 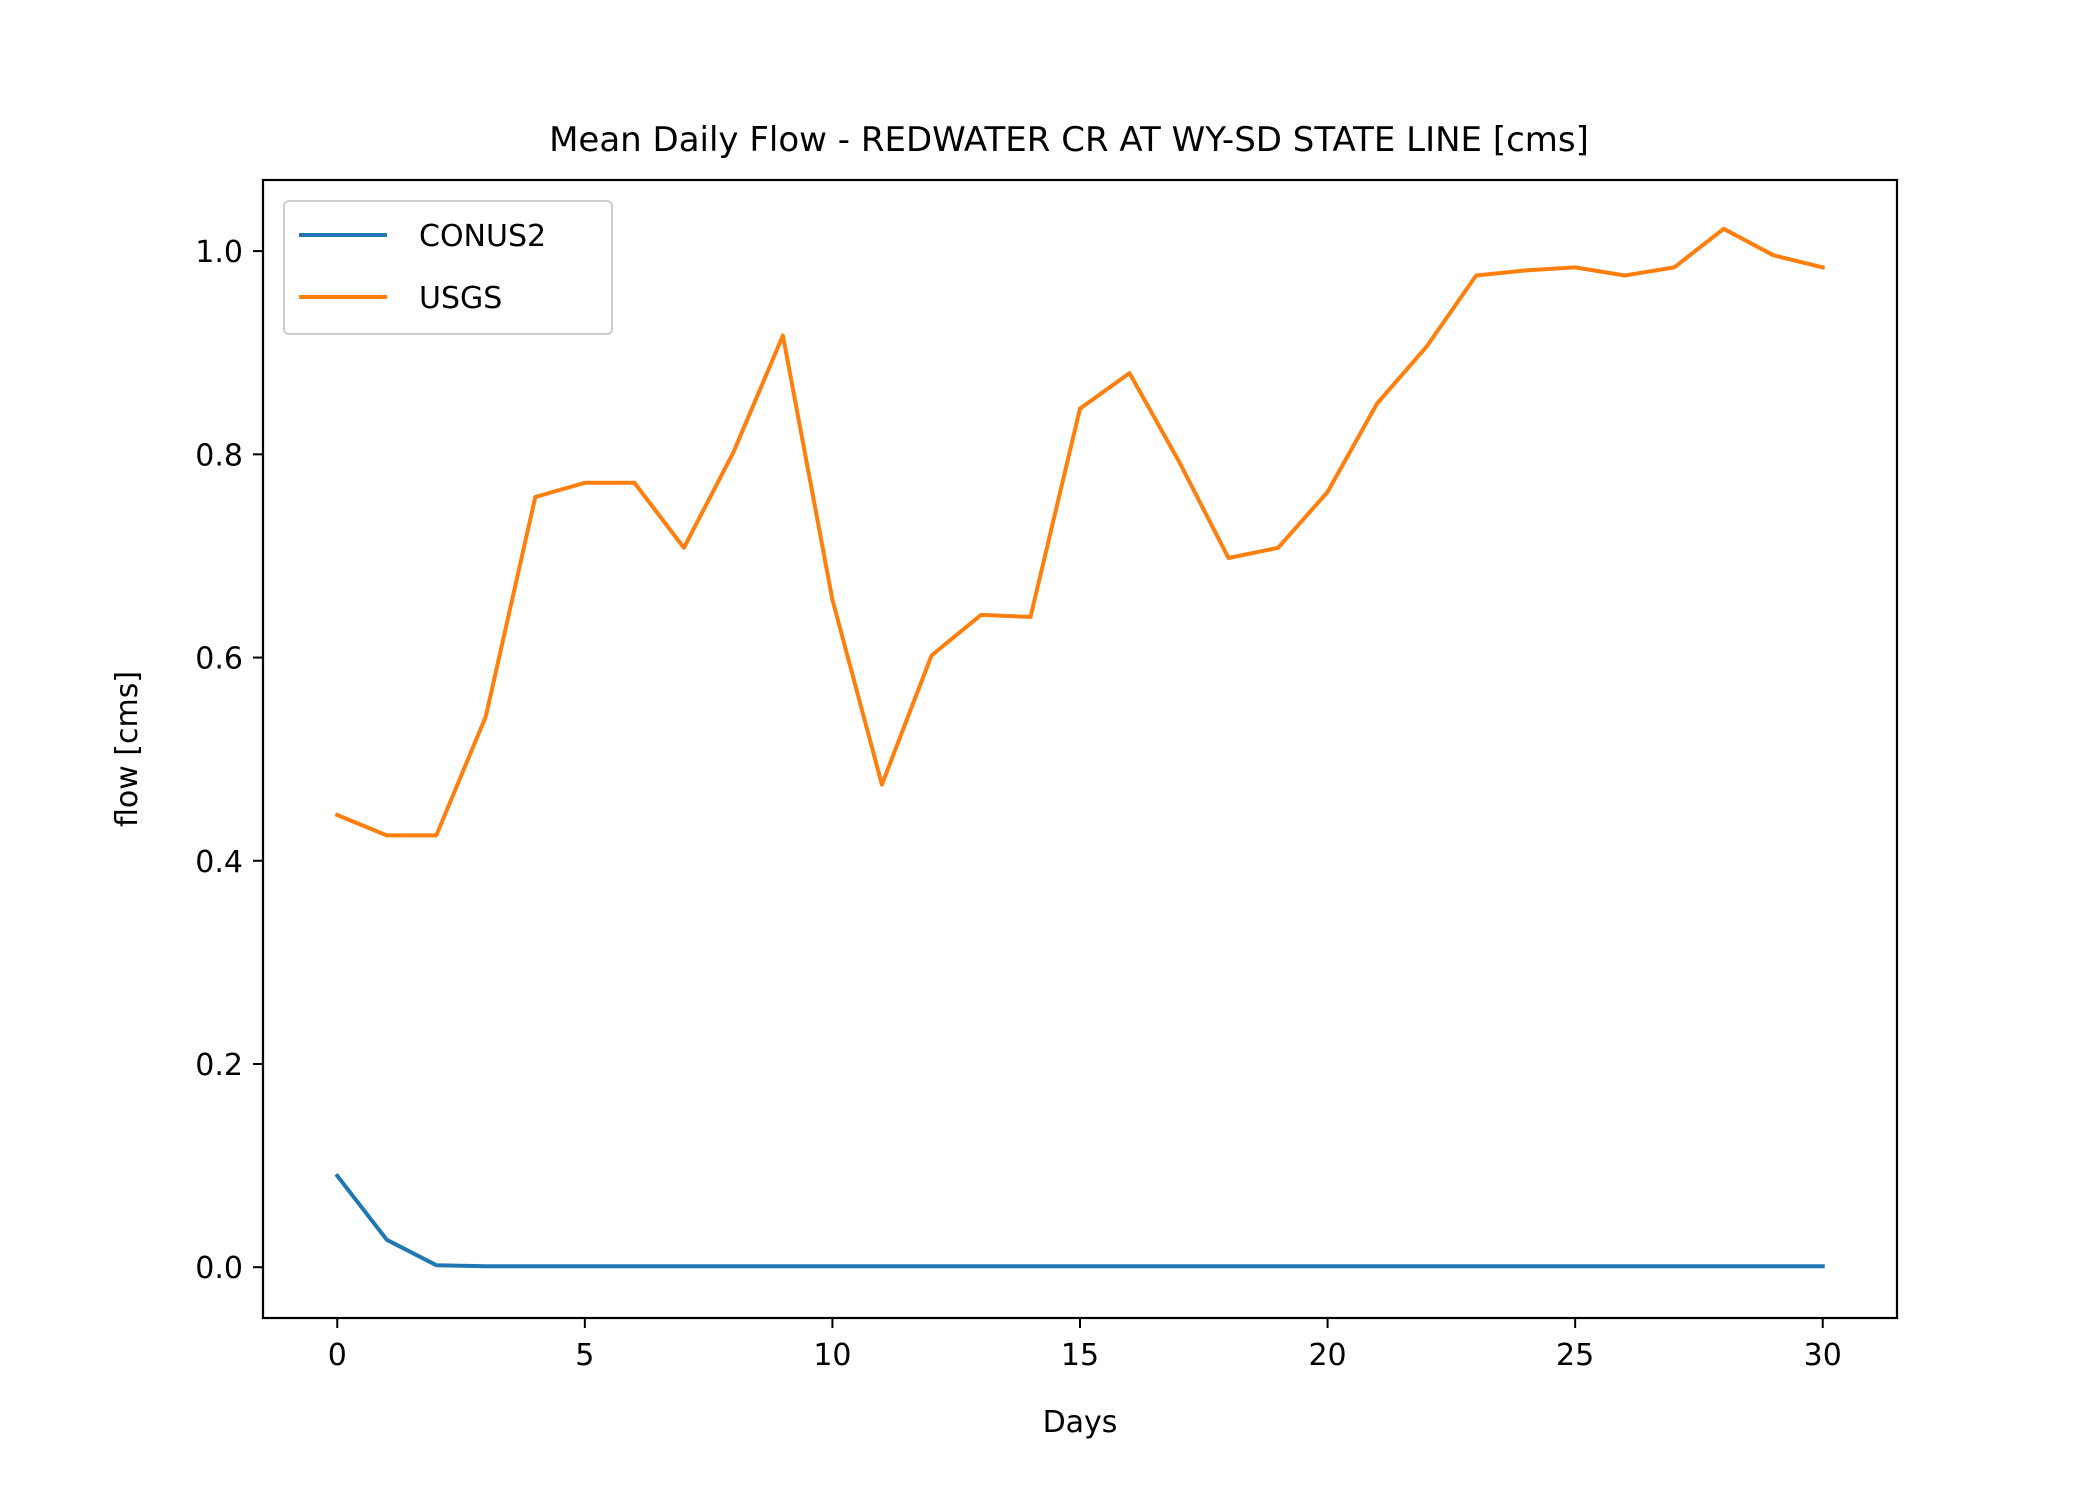 What do you see at coordinates (584, 1355) in the screenshot?
I see `x-tick-label: 5` at bounding box center [584, 1355].